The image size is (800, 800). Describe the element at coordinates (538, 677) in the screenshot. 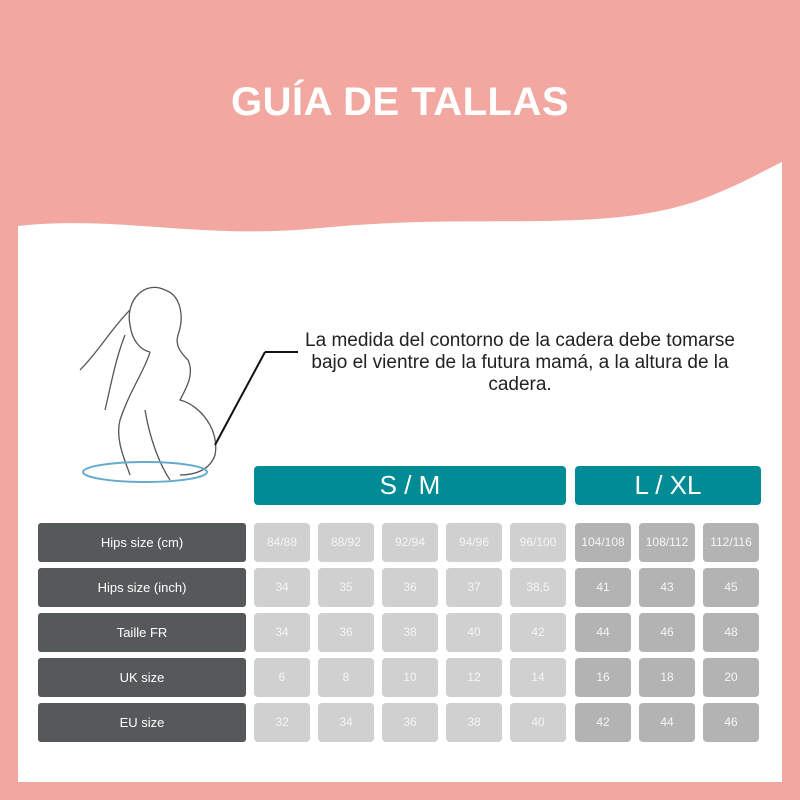

I see `size-cell: 14` at that location.